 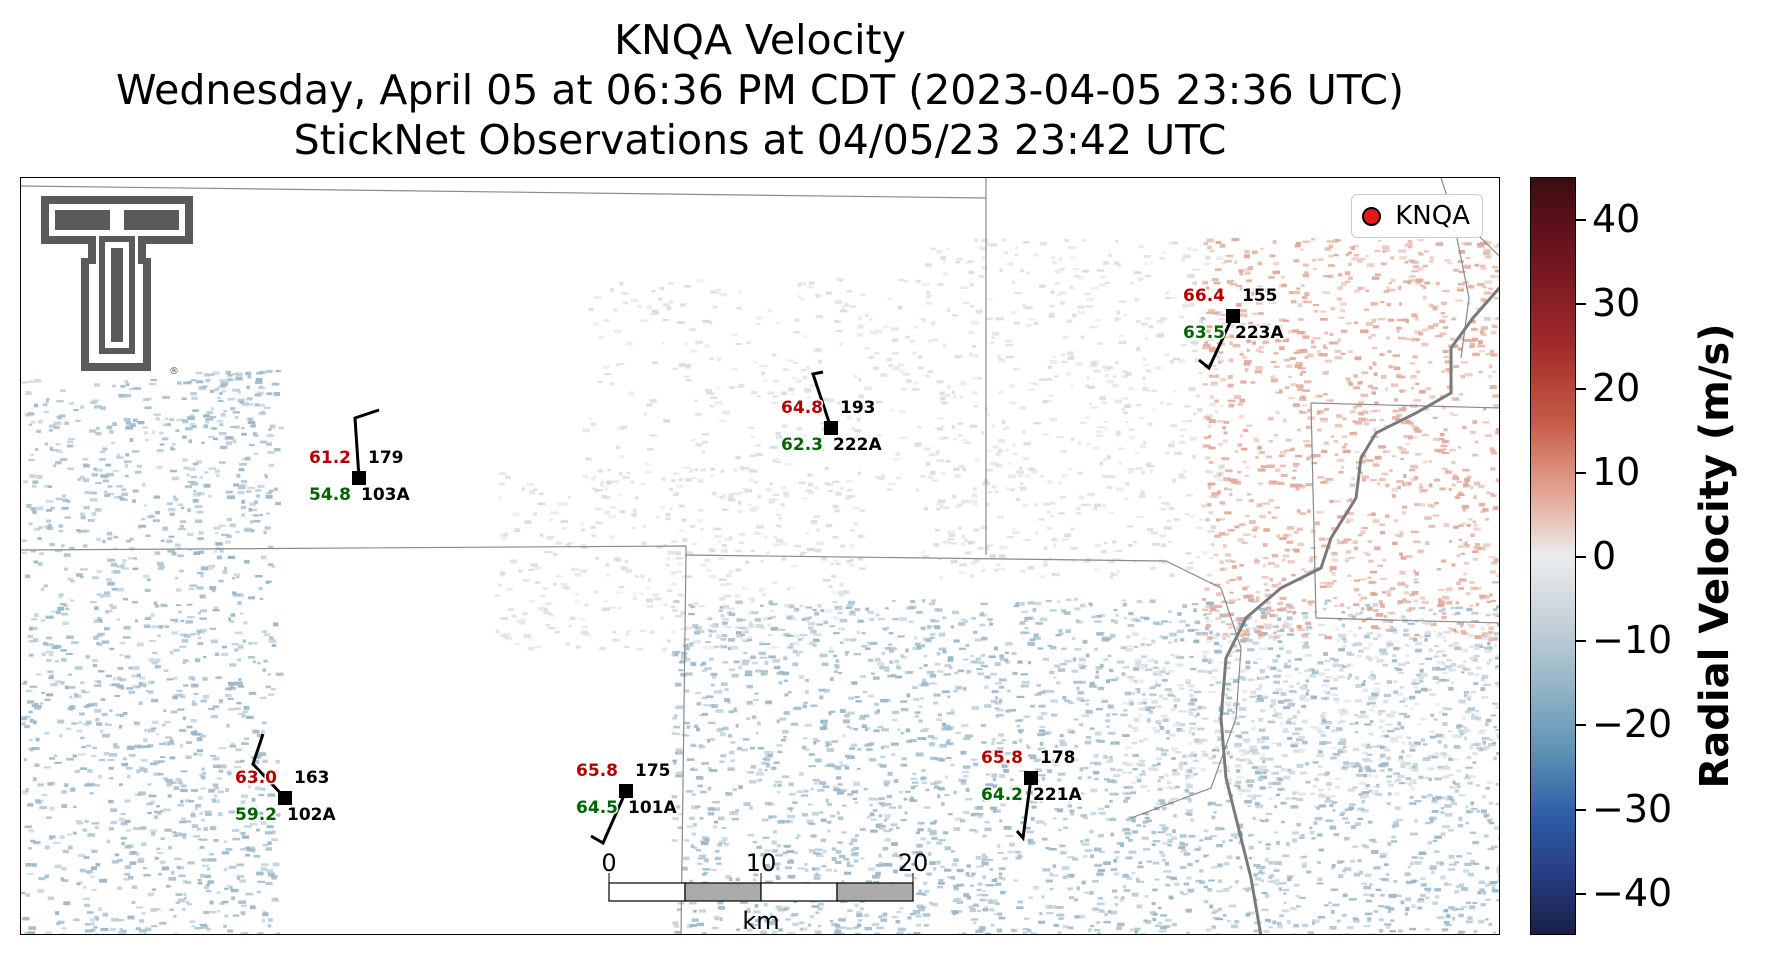 I want to click on station-pressure: 179, so click(x=386, y=458).